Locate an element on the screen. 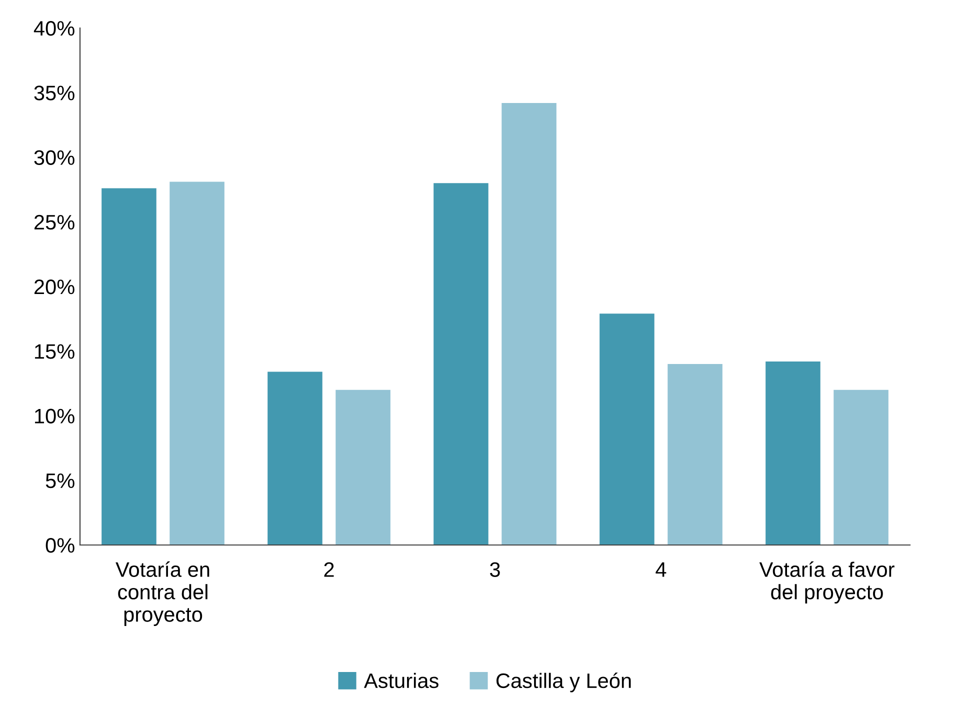 The width and height of the screenshot is (971, 711). x-tick-label: 4 is located at coordinates (661, 569).